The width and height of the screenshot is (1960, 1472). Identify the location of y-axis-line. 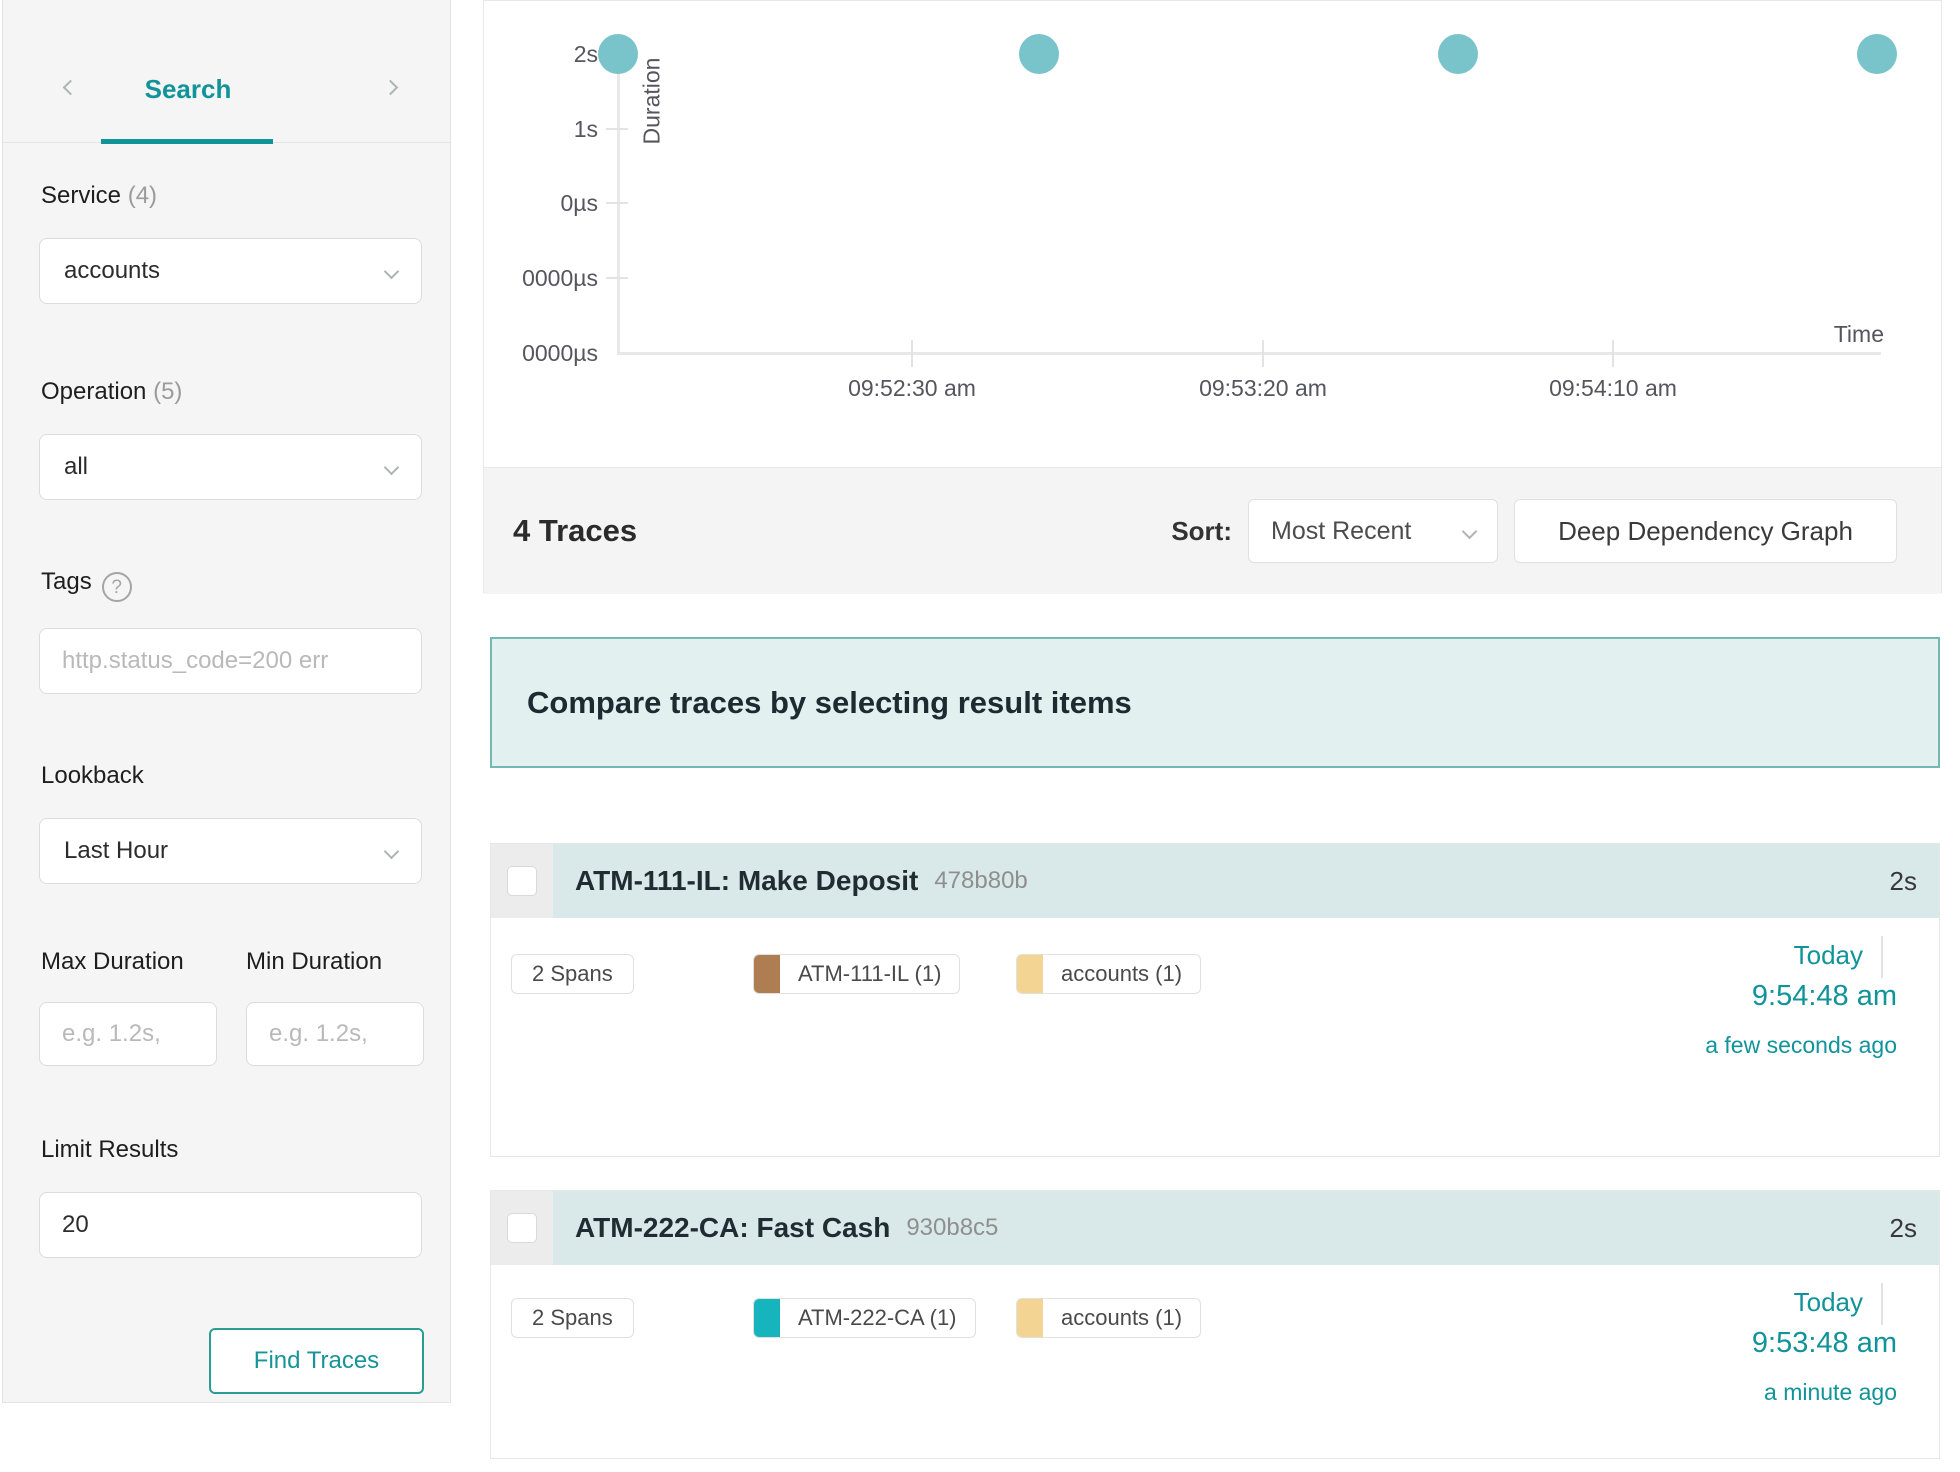
(618, 204).